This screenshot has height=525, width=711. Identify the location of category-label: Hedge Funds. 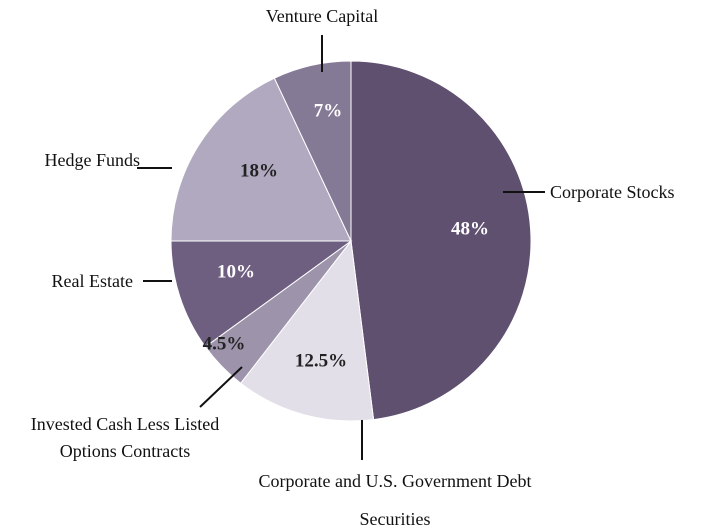
(92, 160).